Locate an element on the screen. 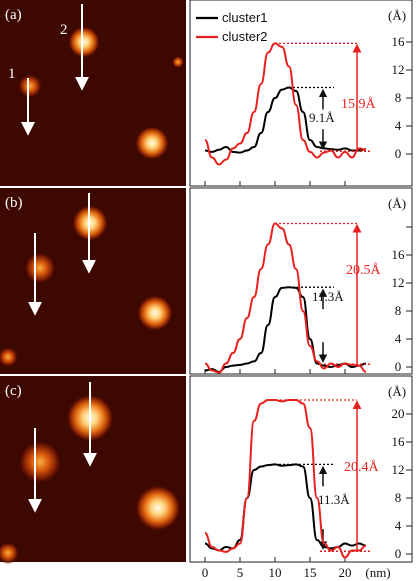  y-unit-b: (Å) is located at coordinates (397, 203).